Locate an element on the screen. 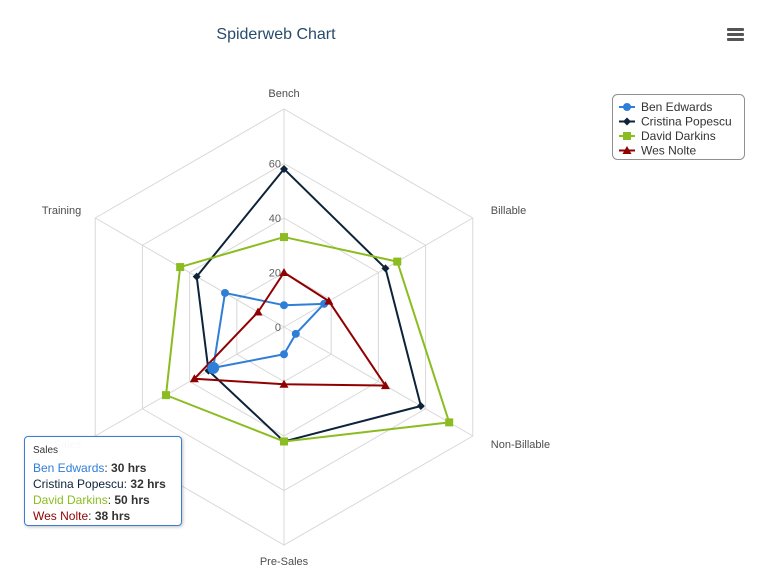 The width and height of the screenshot is (760, 581). legend-item: Wes Nolte is located at coordinates (657, 151).